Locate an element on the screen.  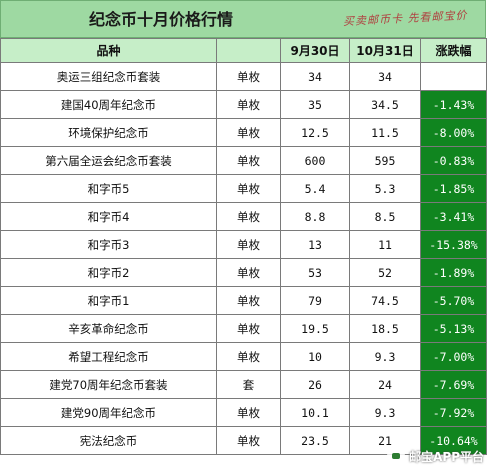
cell-sep30: 10.1 is located at coordinates (315, 412).